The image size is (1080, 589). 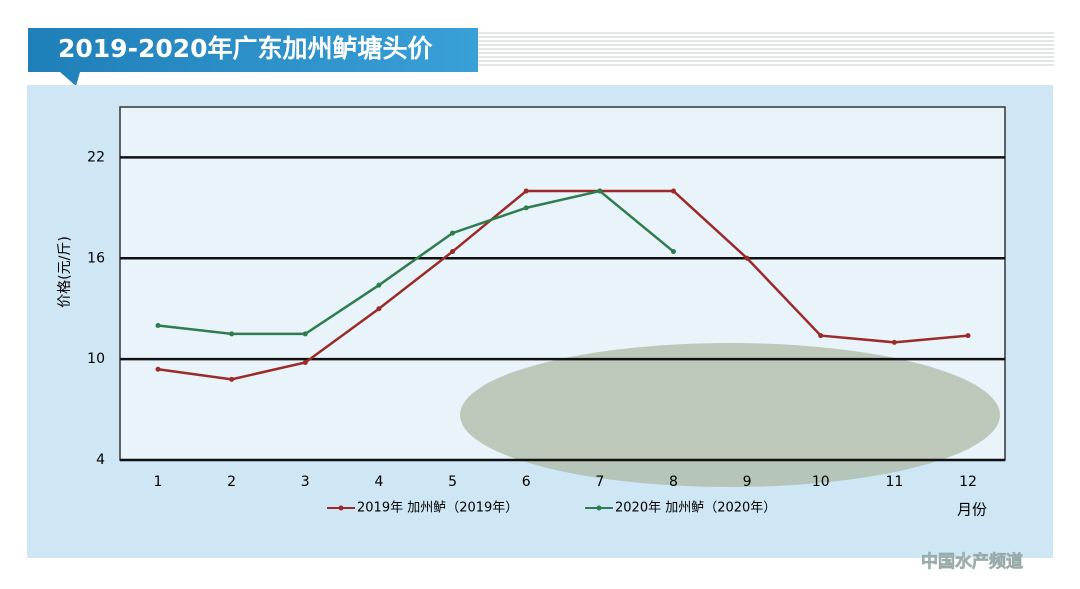 What do you see at coordinates (437, 508) in the screenshot?
I see `legend-label: 2019年 加州鲈（2019年）` at bounding box center [437, 508].